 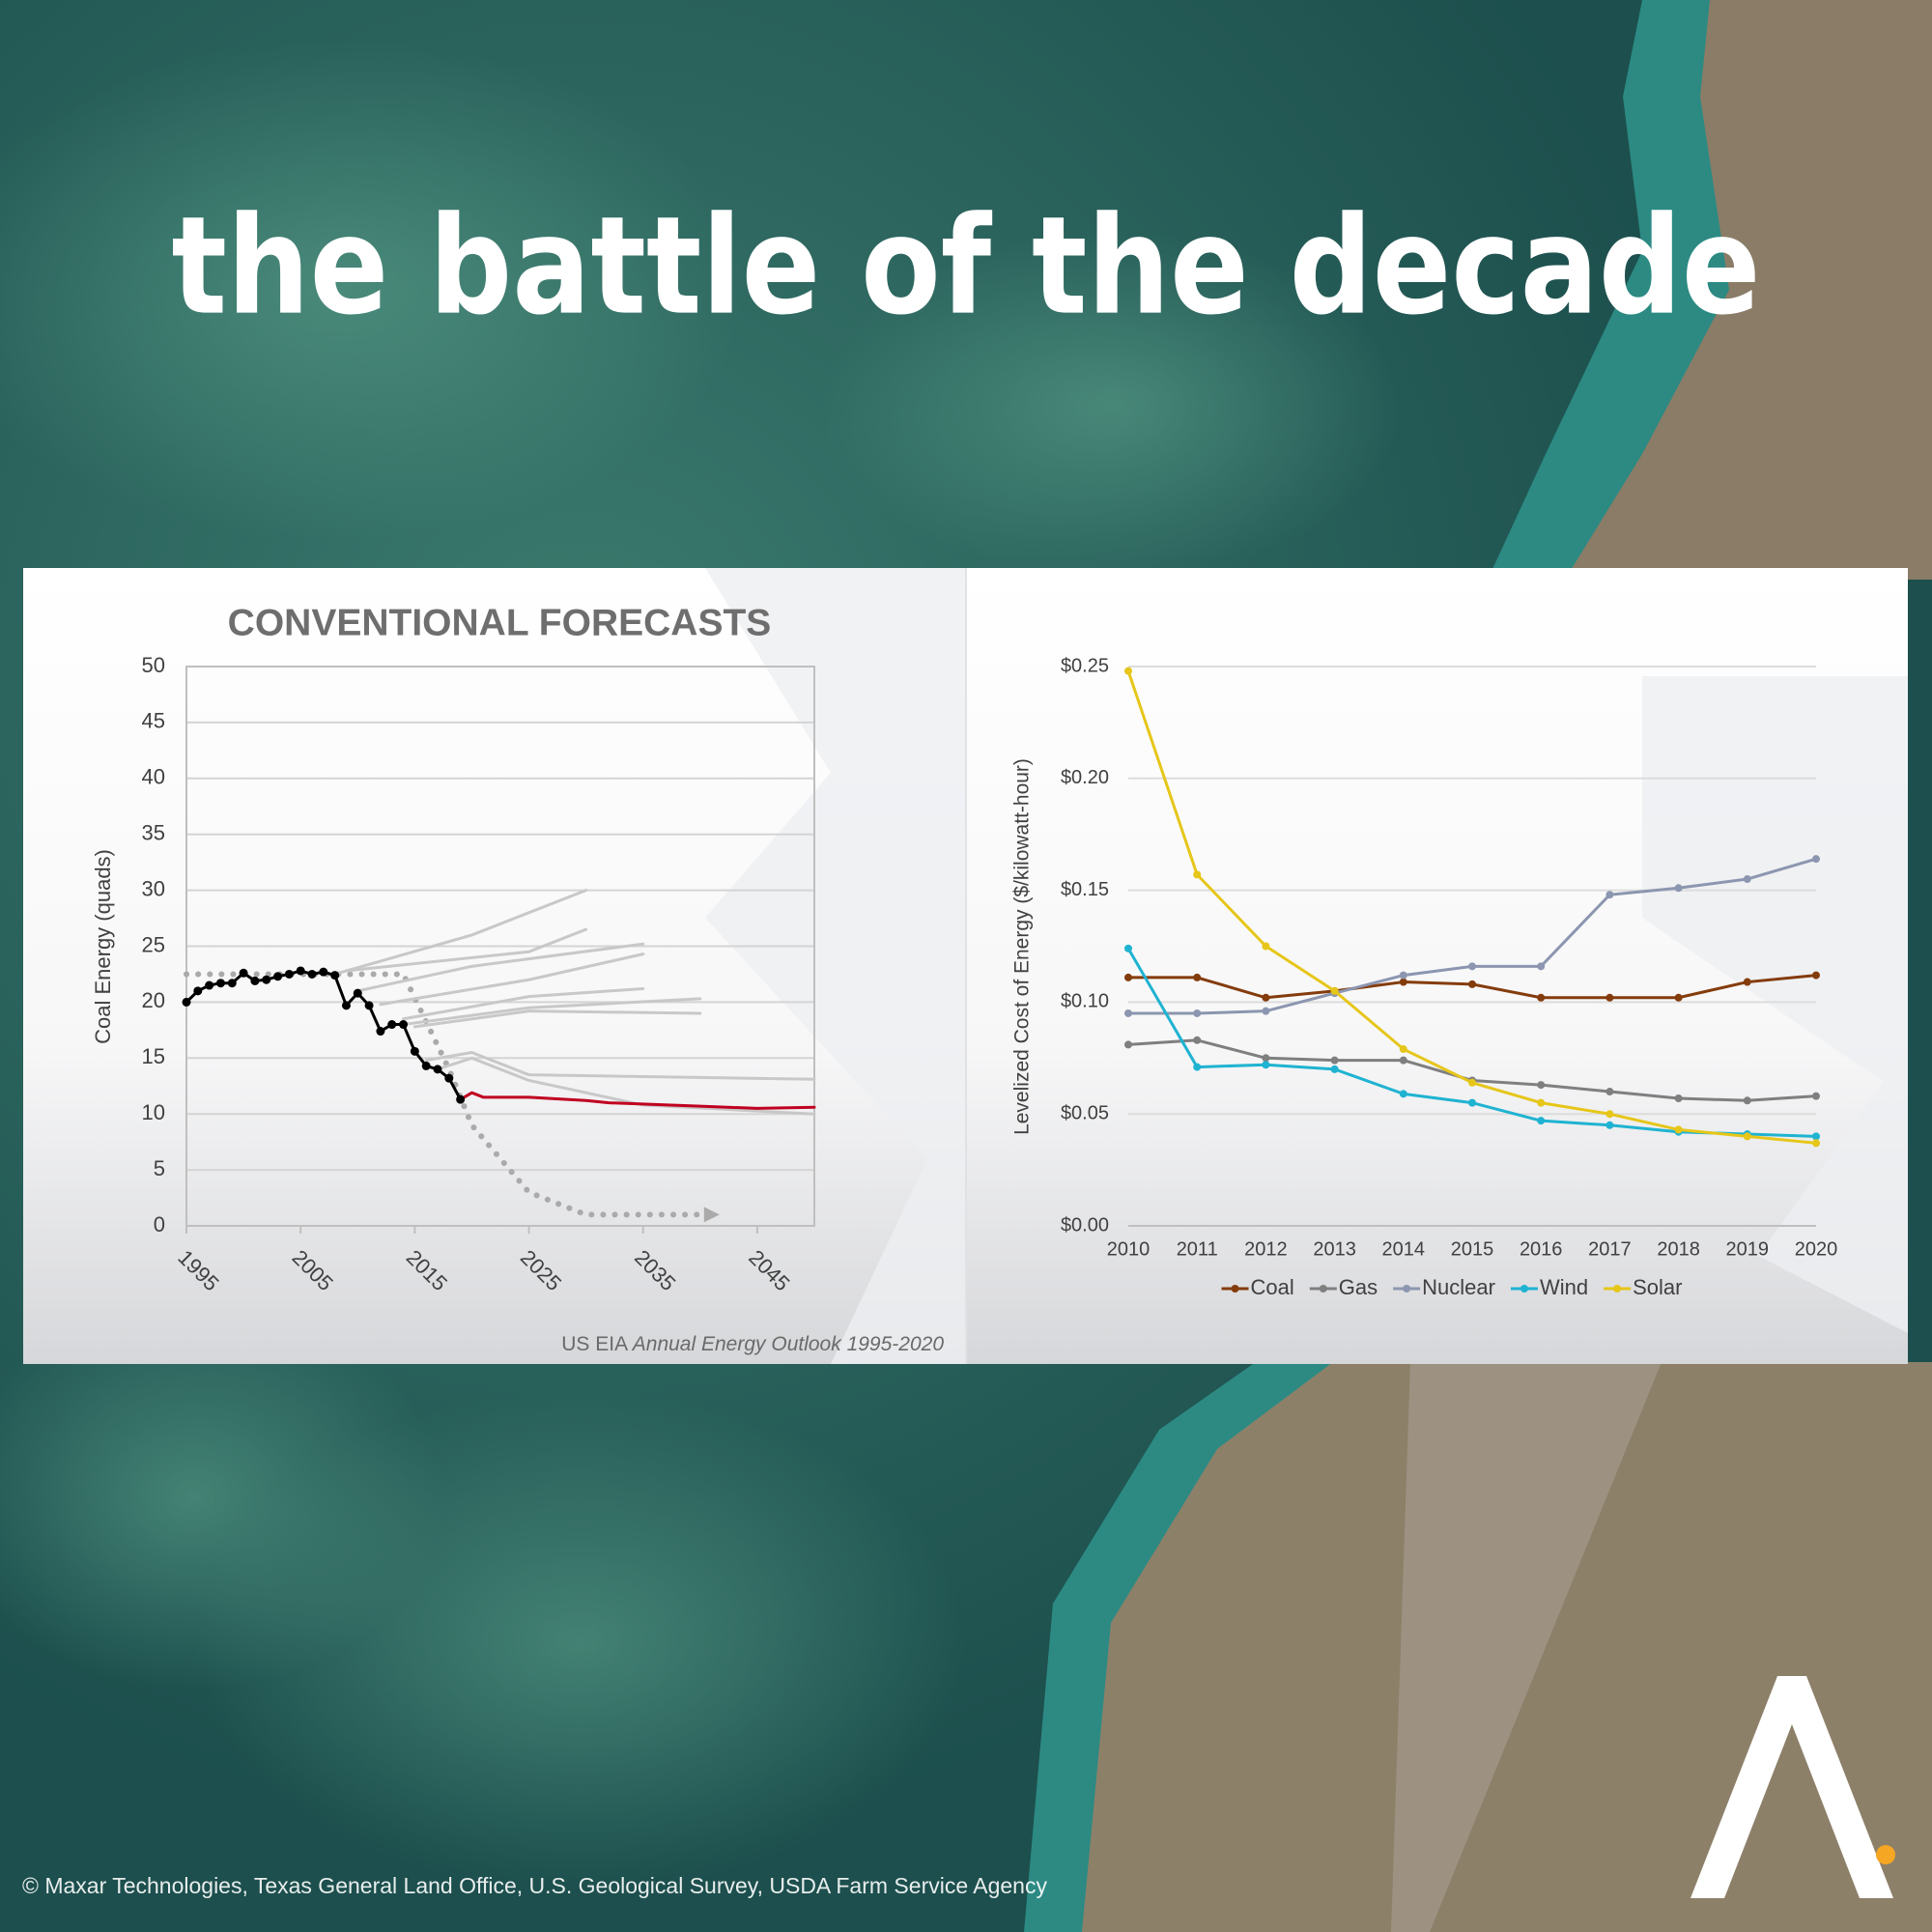 I want to click on y-tick-label: 50, so click(x=153, y=665).